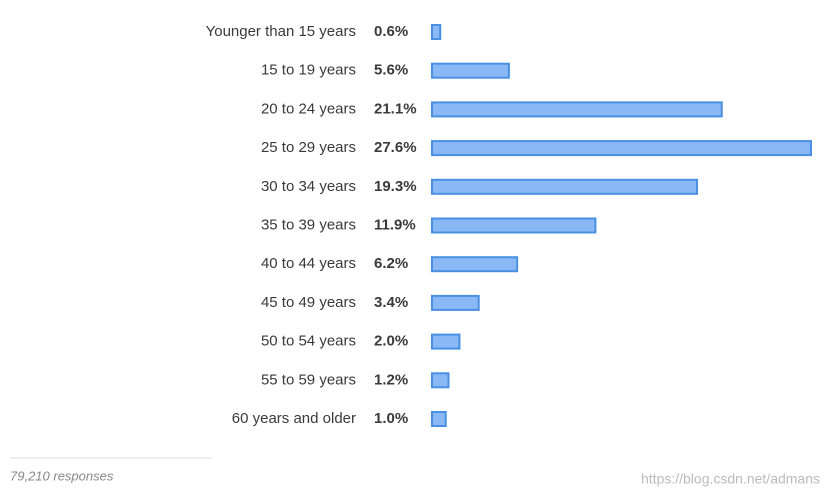  Describe the element at coordinates (294, 418) in the screenshot. I see `category-label: 60 years and older` at that location.